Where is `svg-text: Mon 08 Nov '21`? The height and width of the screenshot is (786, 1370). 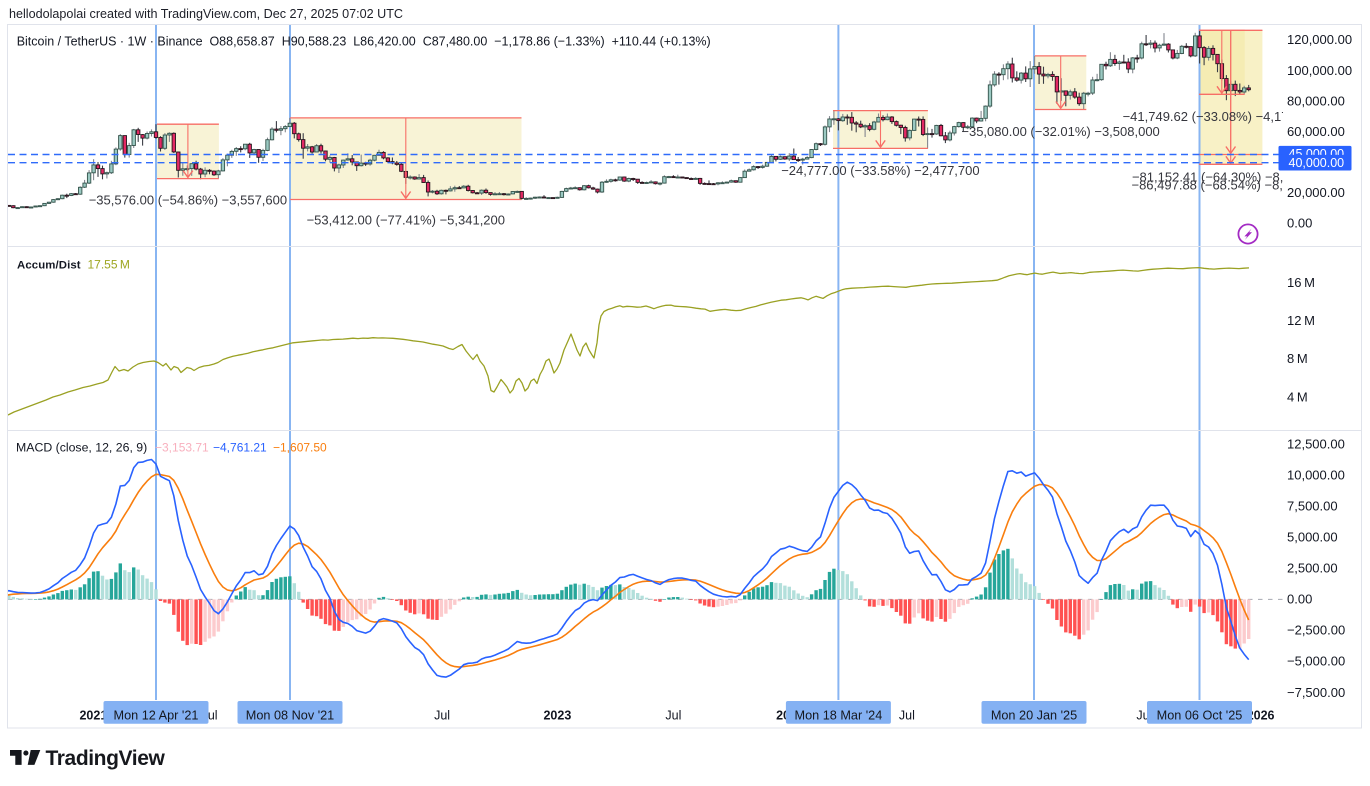
svg-text: Mon 08 Nov '21 is located at coordinates (290, 716).